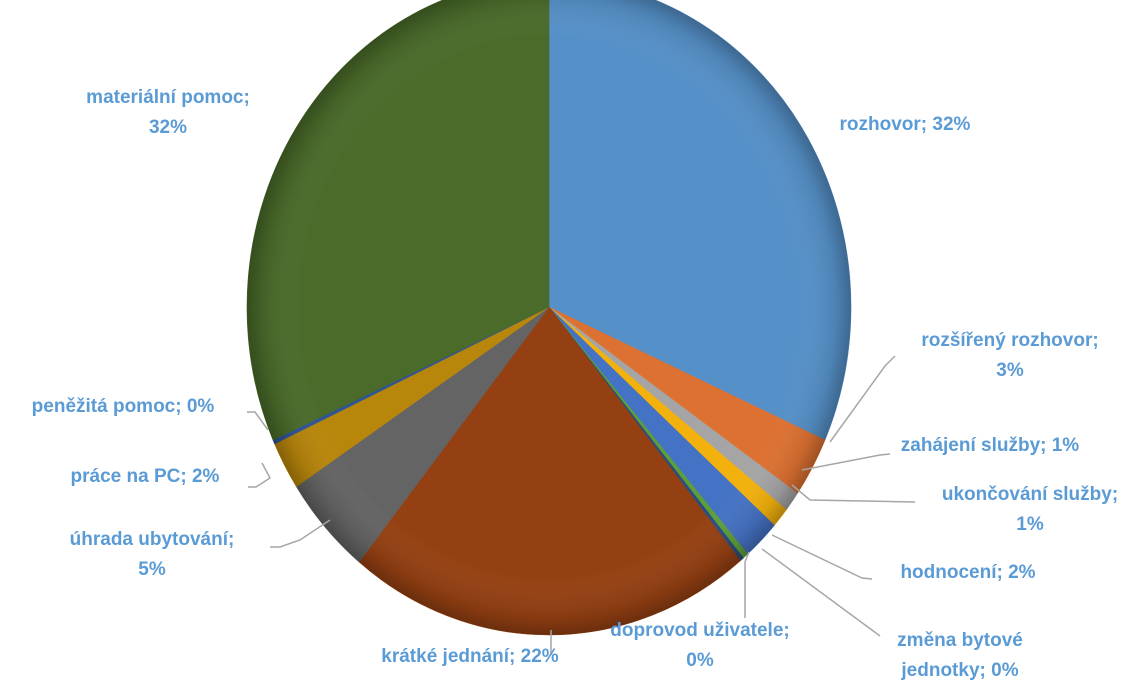 This screenshot has width=1142, height=690. I want to click on data-label-line: práce na PC; 2%, so click(145, 476).